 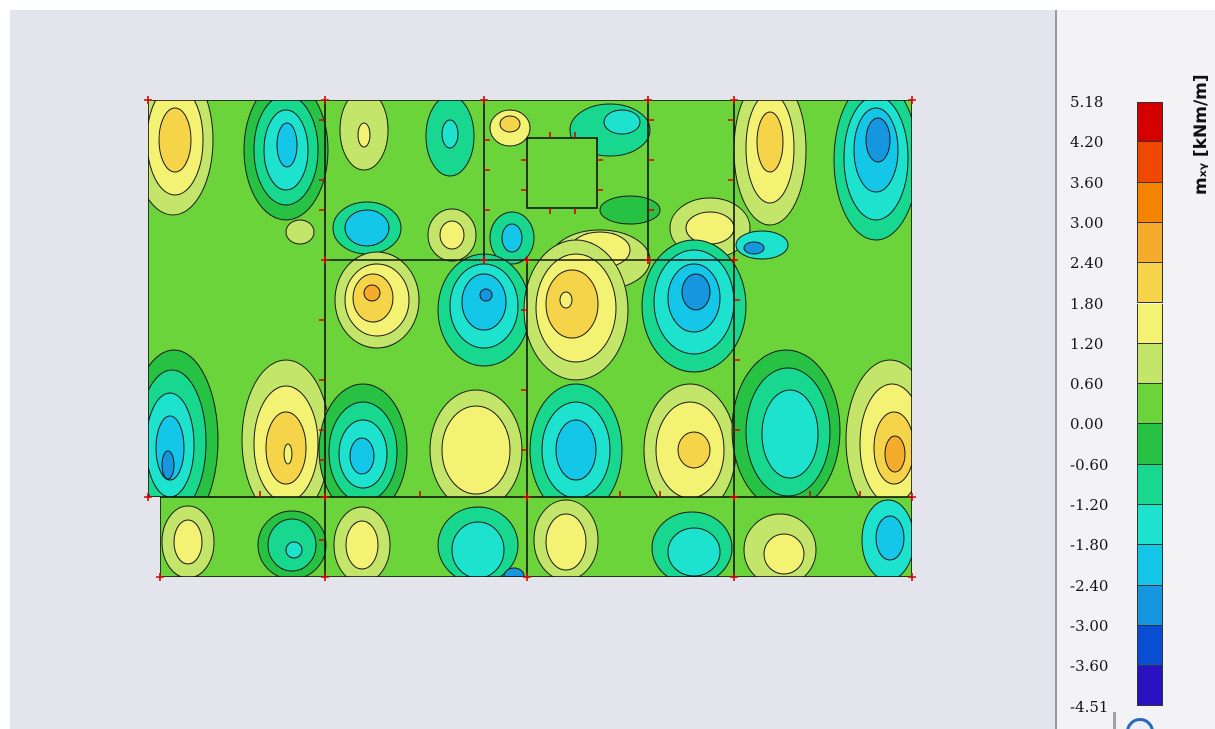 What do you see at coordinates (1056, 369) in the screenshot?
I see `panel-divider` at bounding box center [1056, 369].